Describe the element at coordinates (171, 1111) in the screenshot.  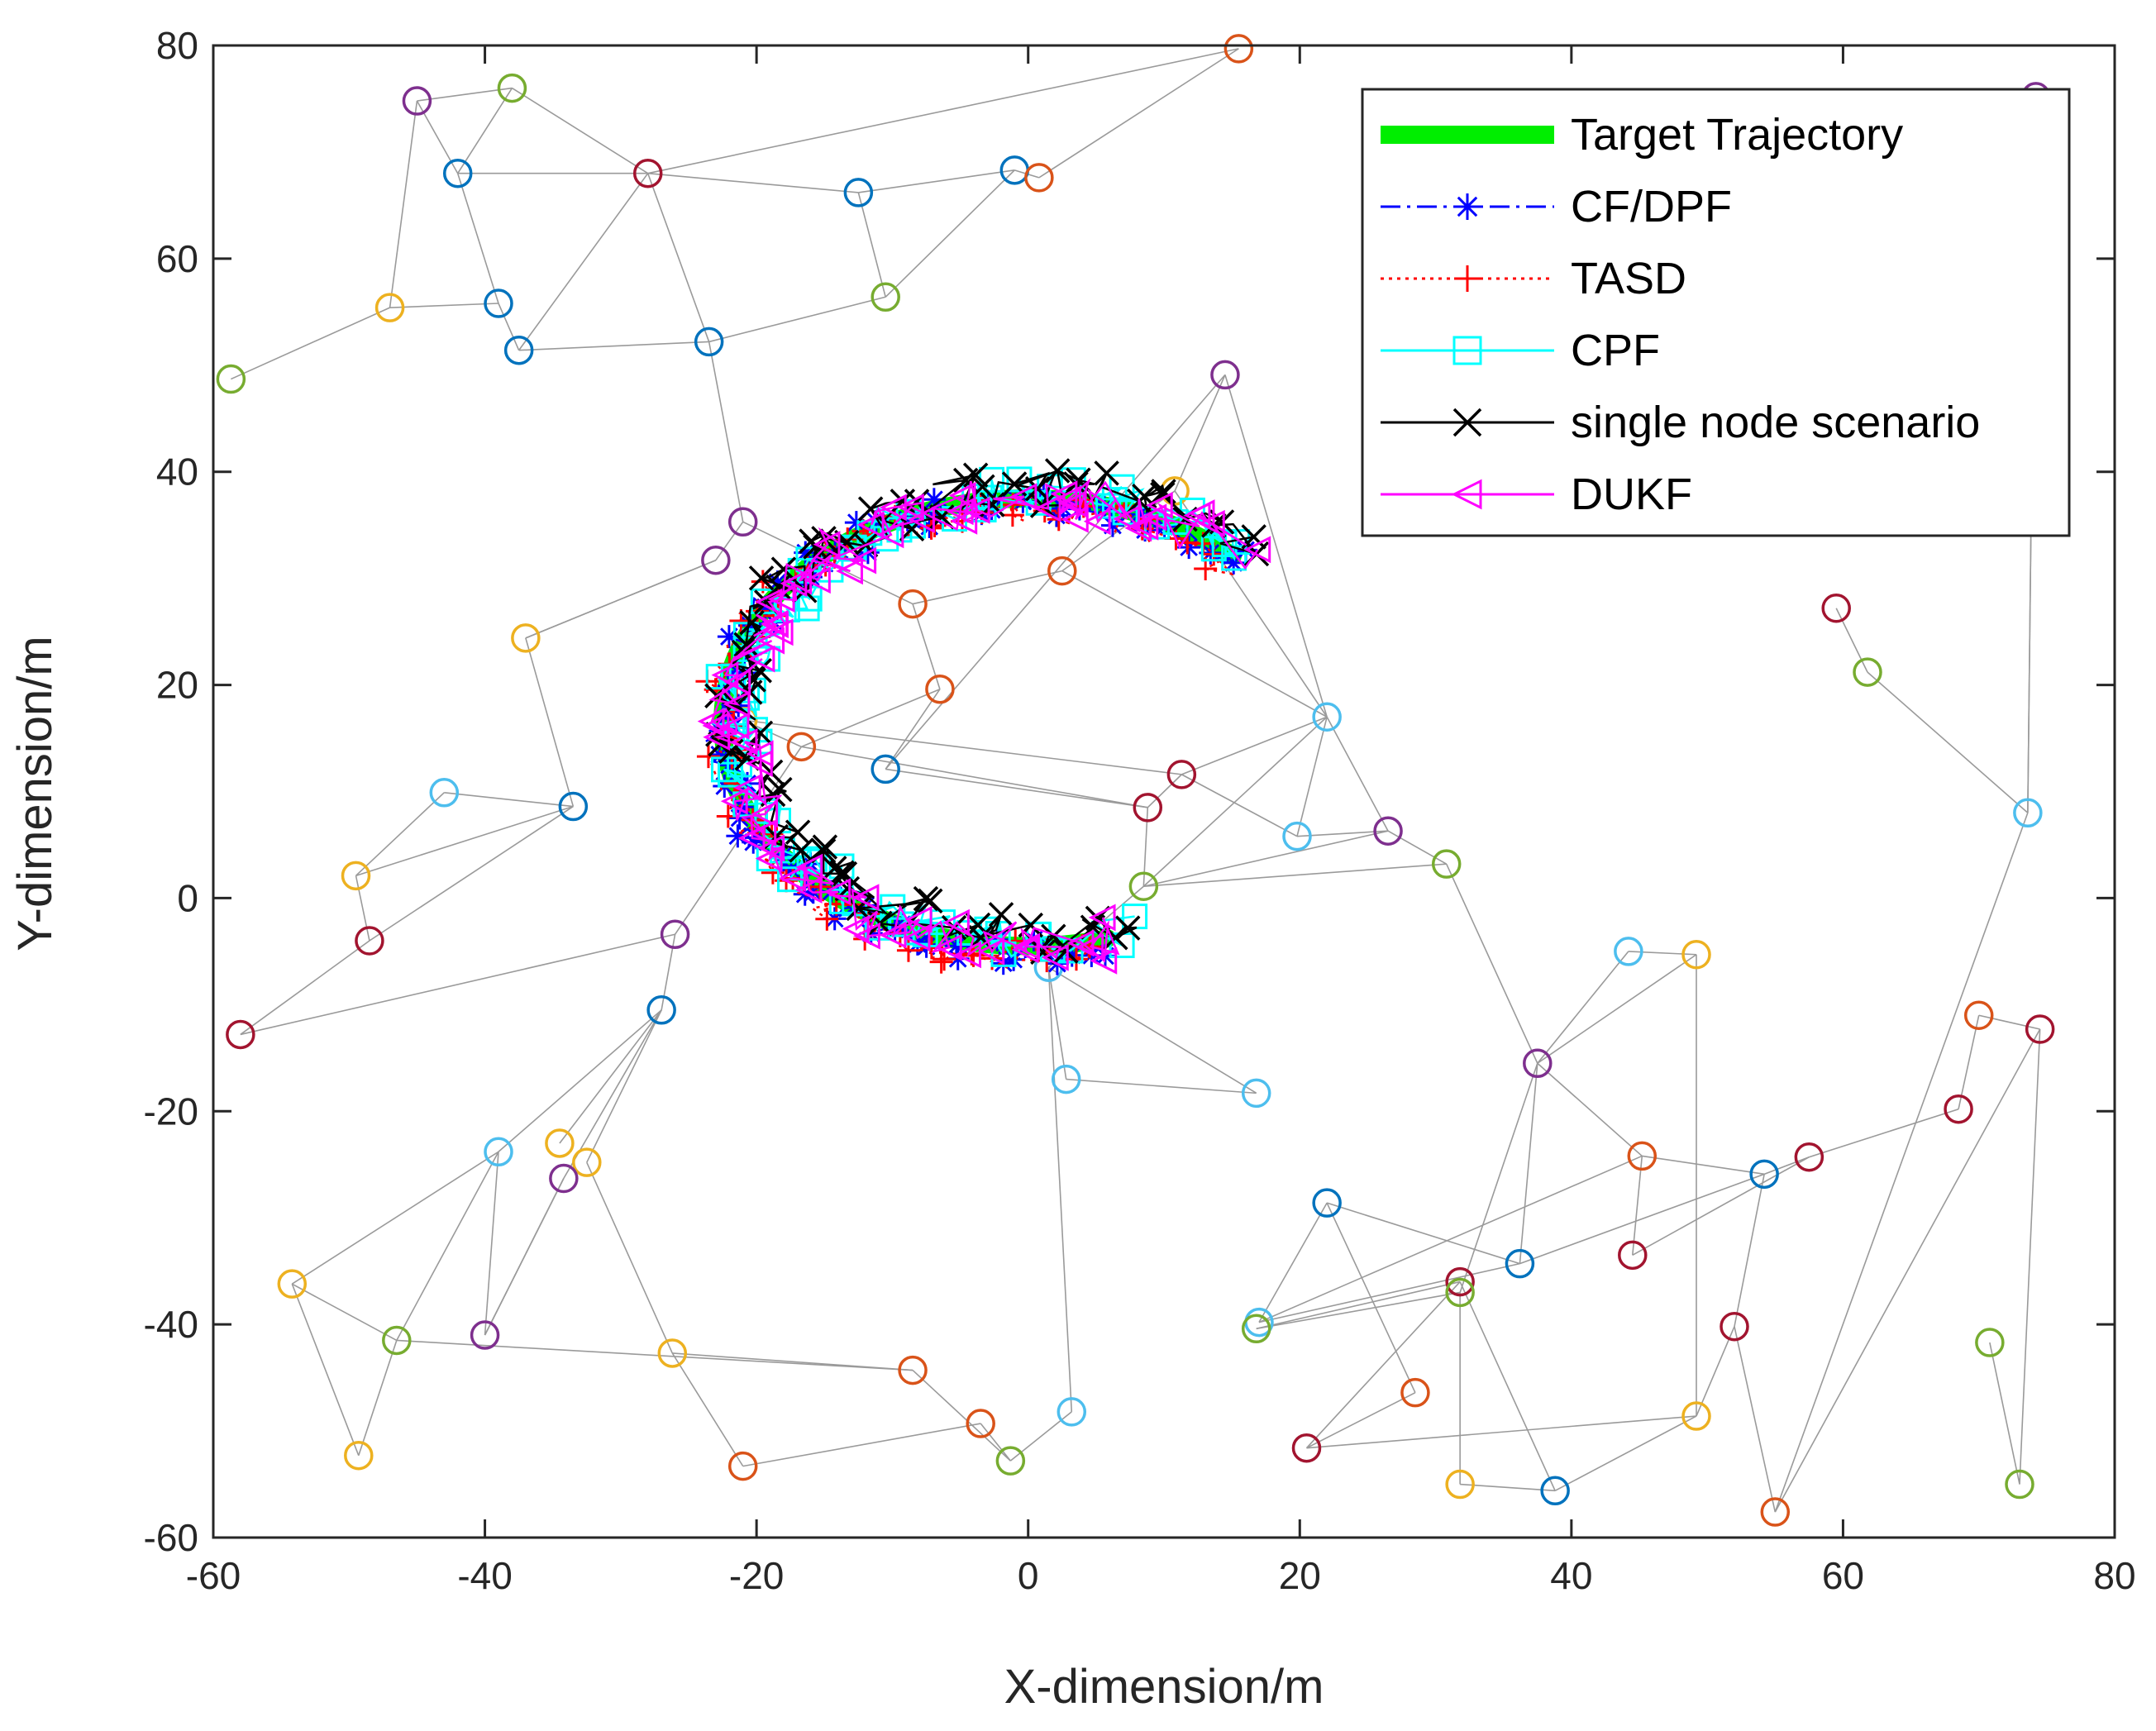
I see `y-tick-label: -20` at that location.